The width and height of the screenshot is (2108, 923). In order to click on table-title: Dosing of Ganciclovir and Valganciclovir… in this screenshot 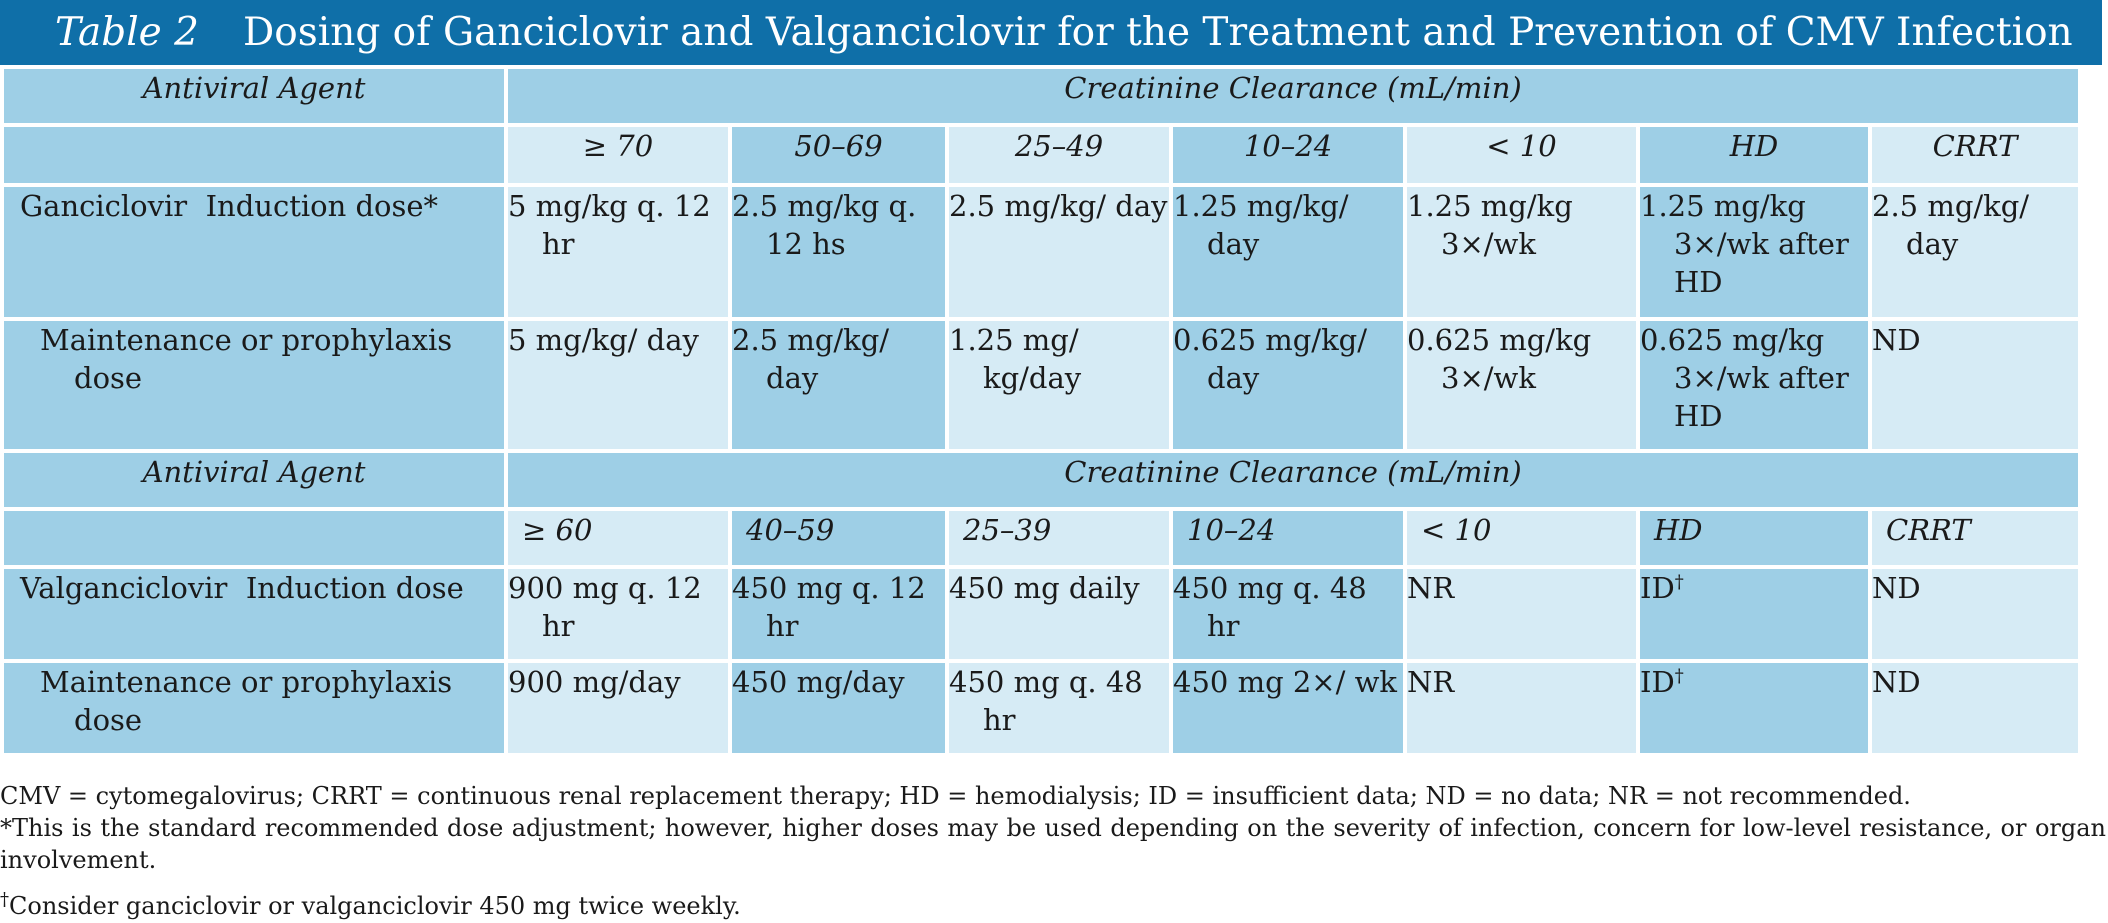, I will do `click(1157, 32)`.